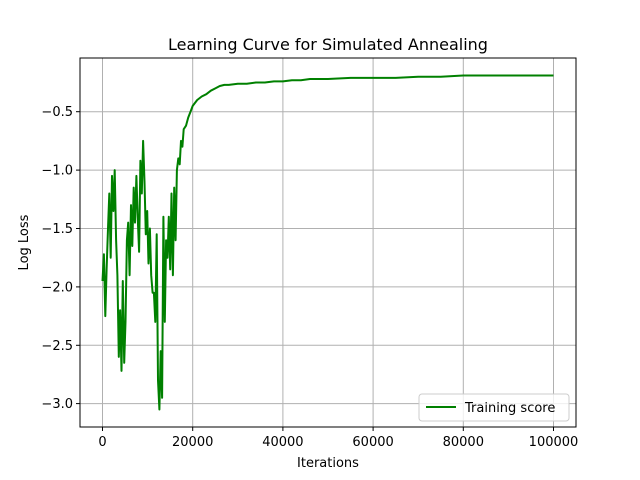  Describe the element at coordinates (57, 404) in the screenshot. I see `y-tick-label: −3.0` at that location.